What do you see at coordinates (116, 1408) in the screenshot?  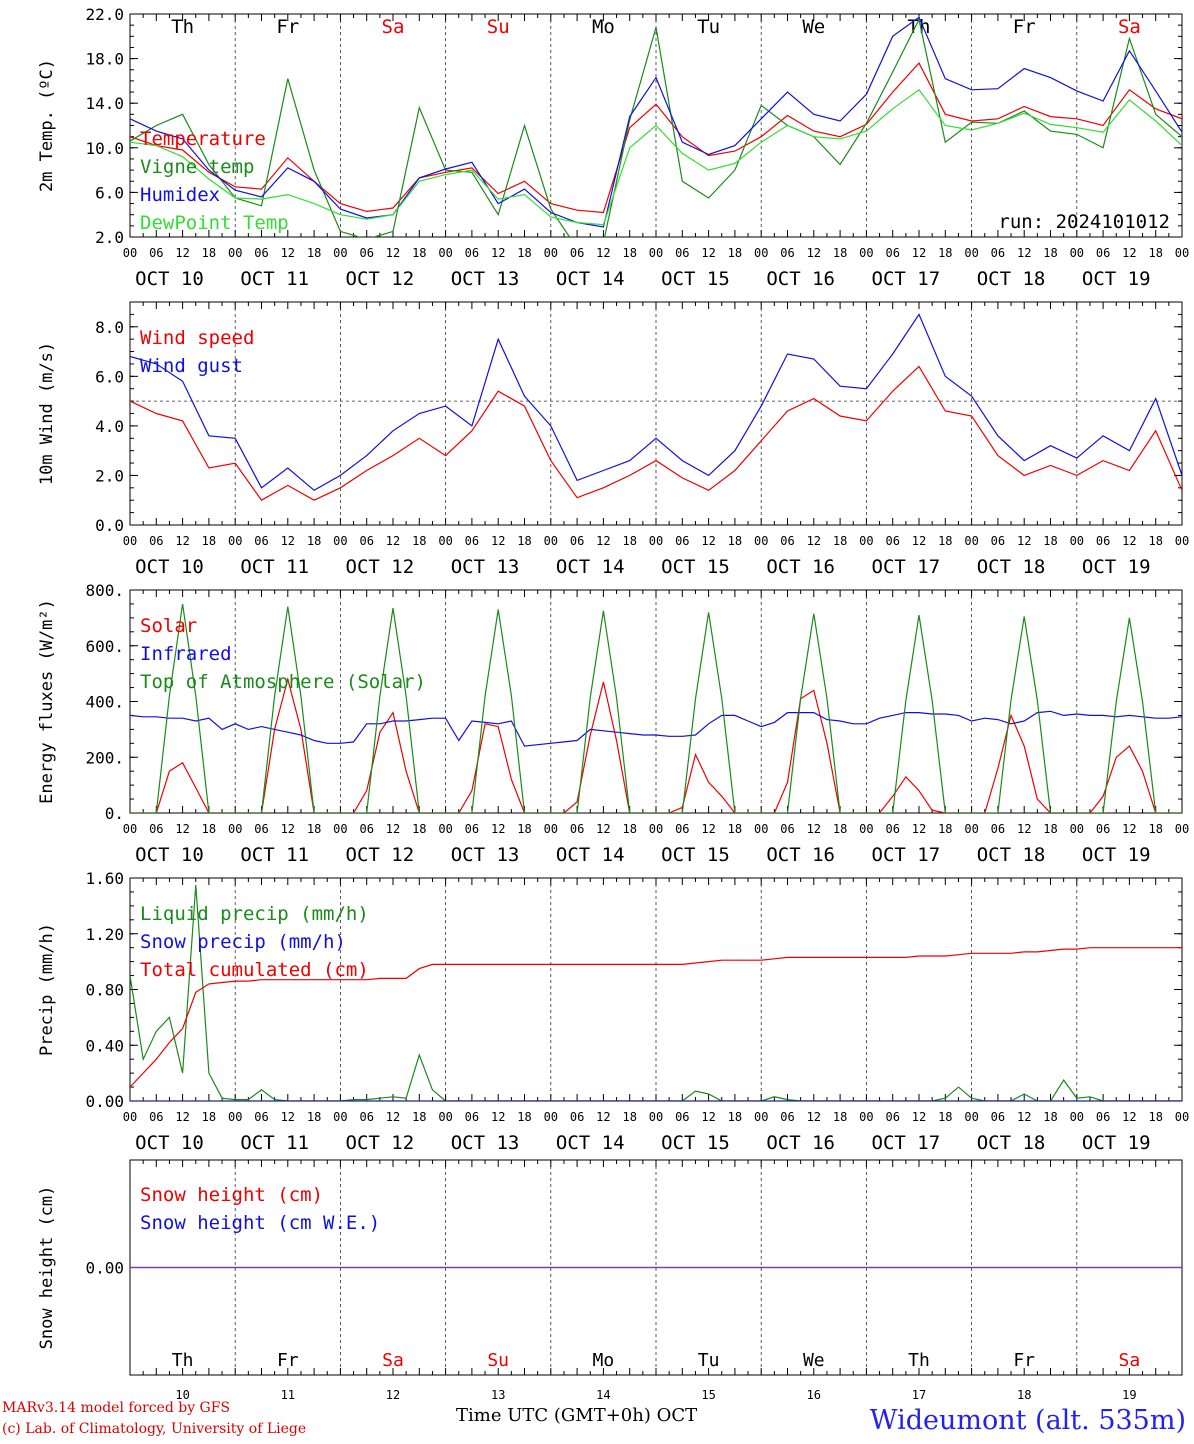 I see `credit-line-1: MARv3.14 model forced by GFS` at bounding box center [116, 1408].